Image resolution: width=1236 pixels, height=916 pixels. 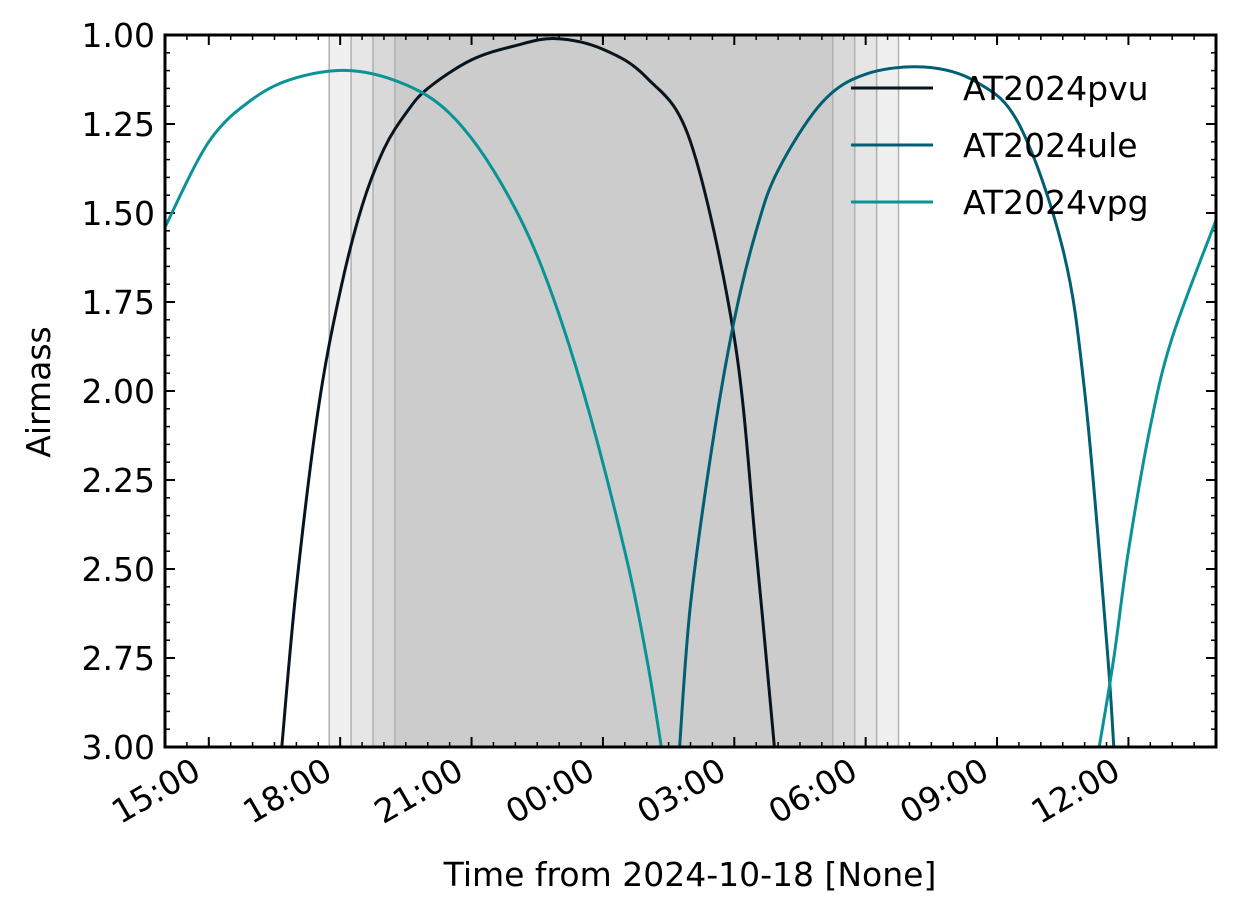 What do you see at coordinates (118, 213) in the screenshot?
I see `y-tick-label: 1.50` at bounding box center [118, 213].